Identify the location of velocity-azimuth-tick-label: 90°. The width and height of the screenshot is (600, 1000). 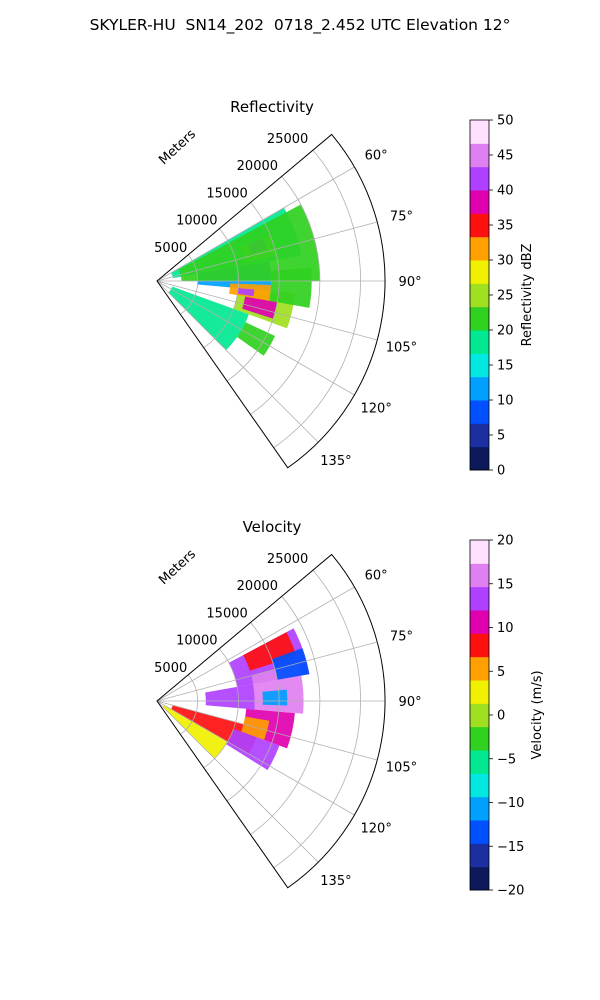
(410, 702).